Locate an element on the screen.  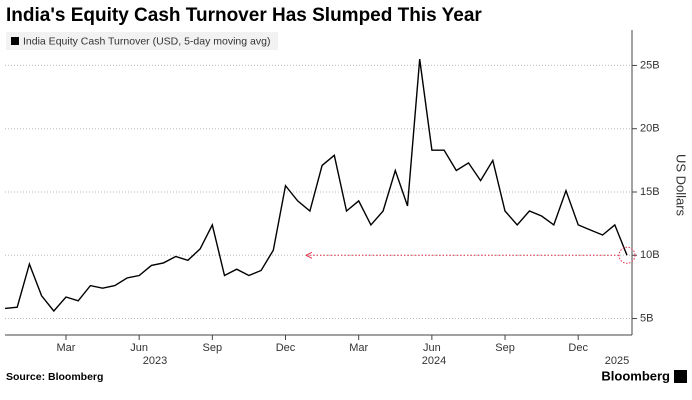
annotation-circle is located at coordinates (627, 255).